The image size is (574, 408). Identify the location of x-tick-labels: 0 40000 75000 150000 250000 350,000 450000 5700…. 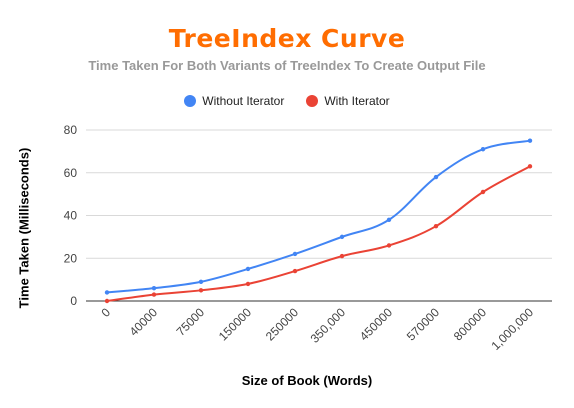
(317, 329).